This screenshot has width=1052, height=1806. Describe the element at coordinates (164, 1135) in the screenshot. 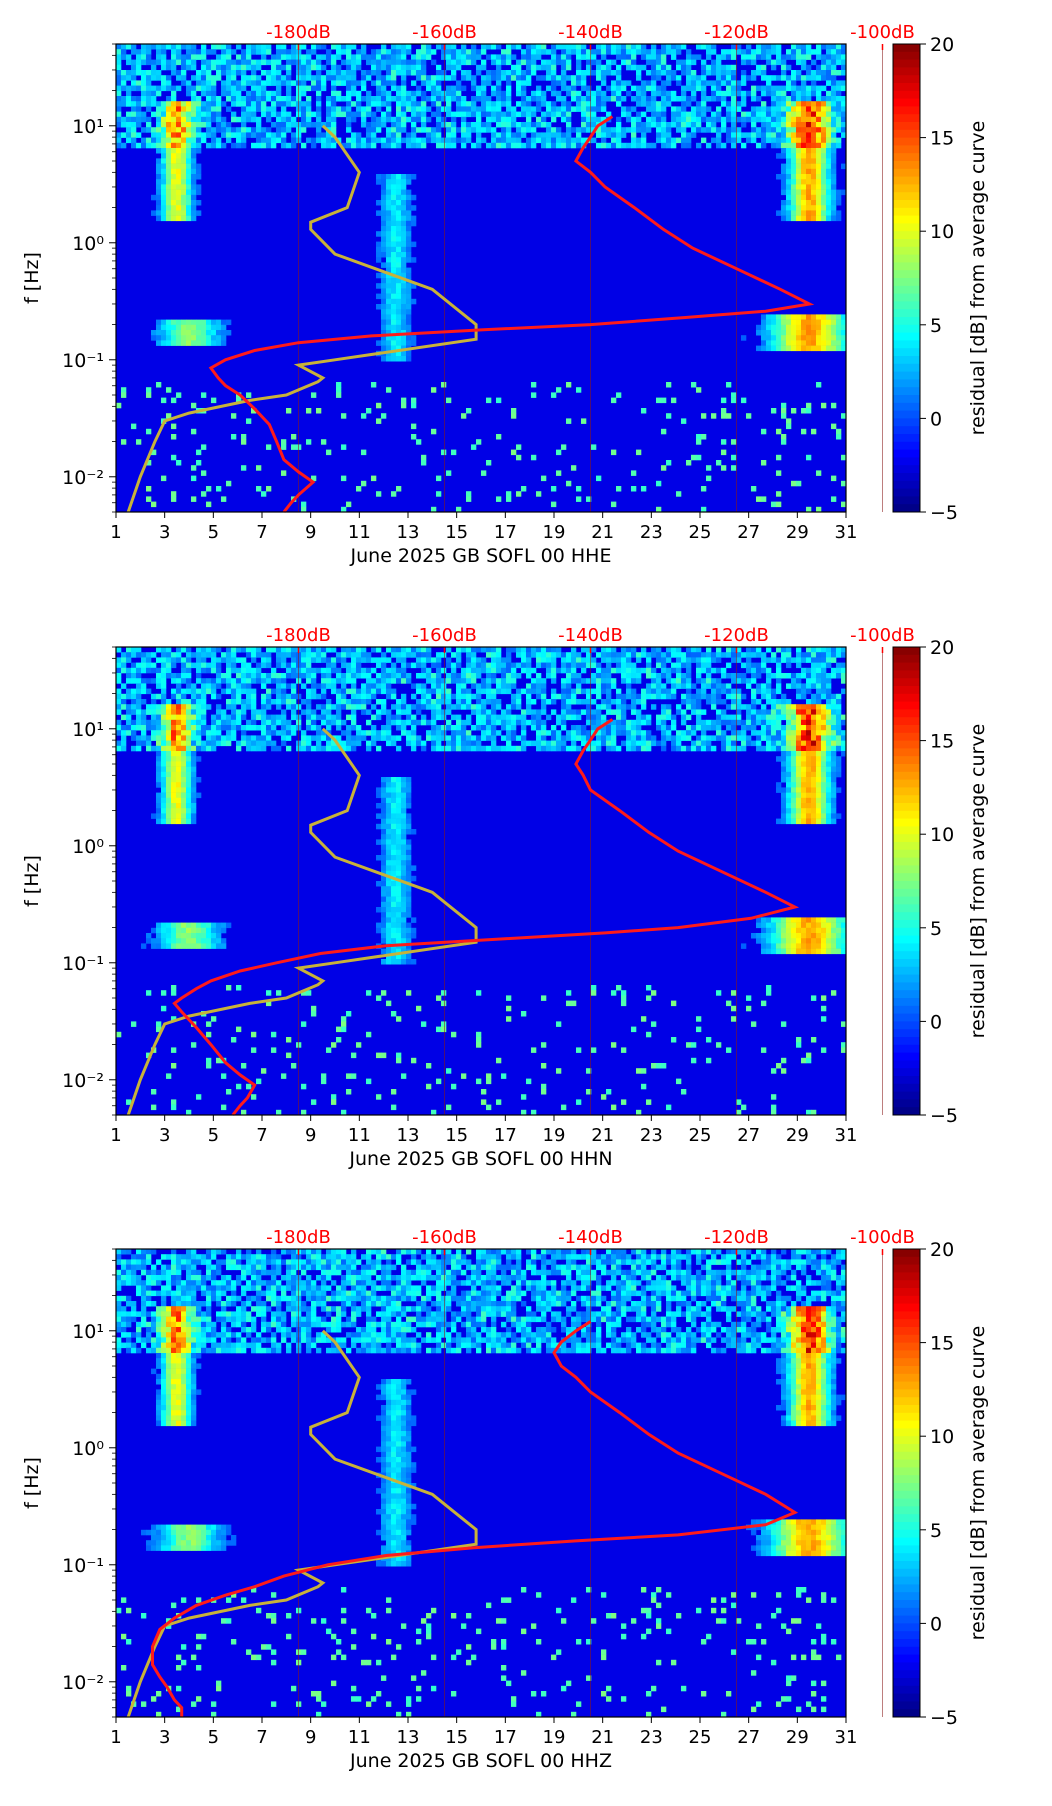

I see `x-tick-label: 3` at that location.